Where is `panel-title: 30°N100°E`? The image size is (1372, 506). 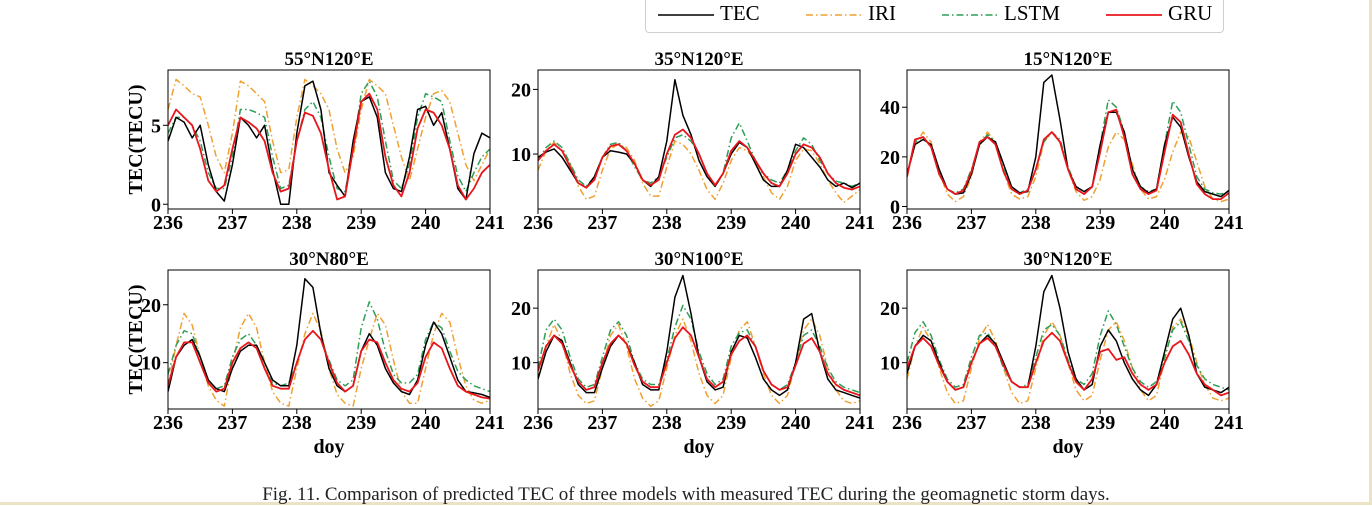 panel-title: 30°N100°E is located at coordinates (698, 259).